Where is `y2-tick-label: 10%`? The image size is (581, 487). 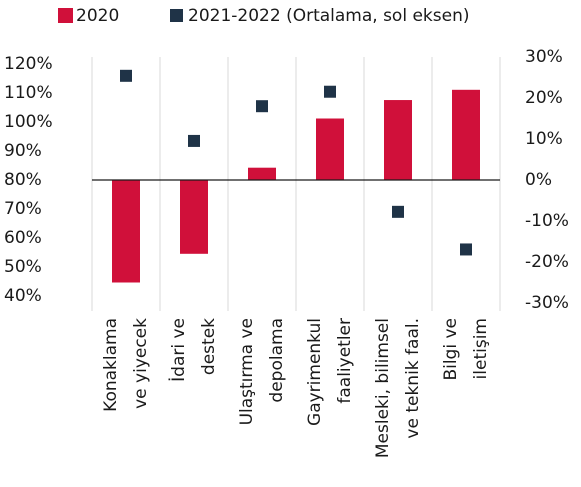 y2-tick-label: 10% is located at coordinates (544, 139).